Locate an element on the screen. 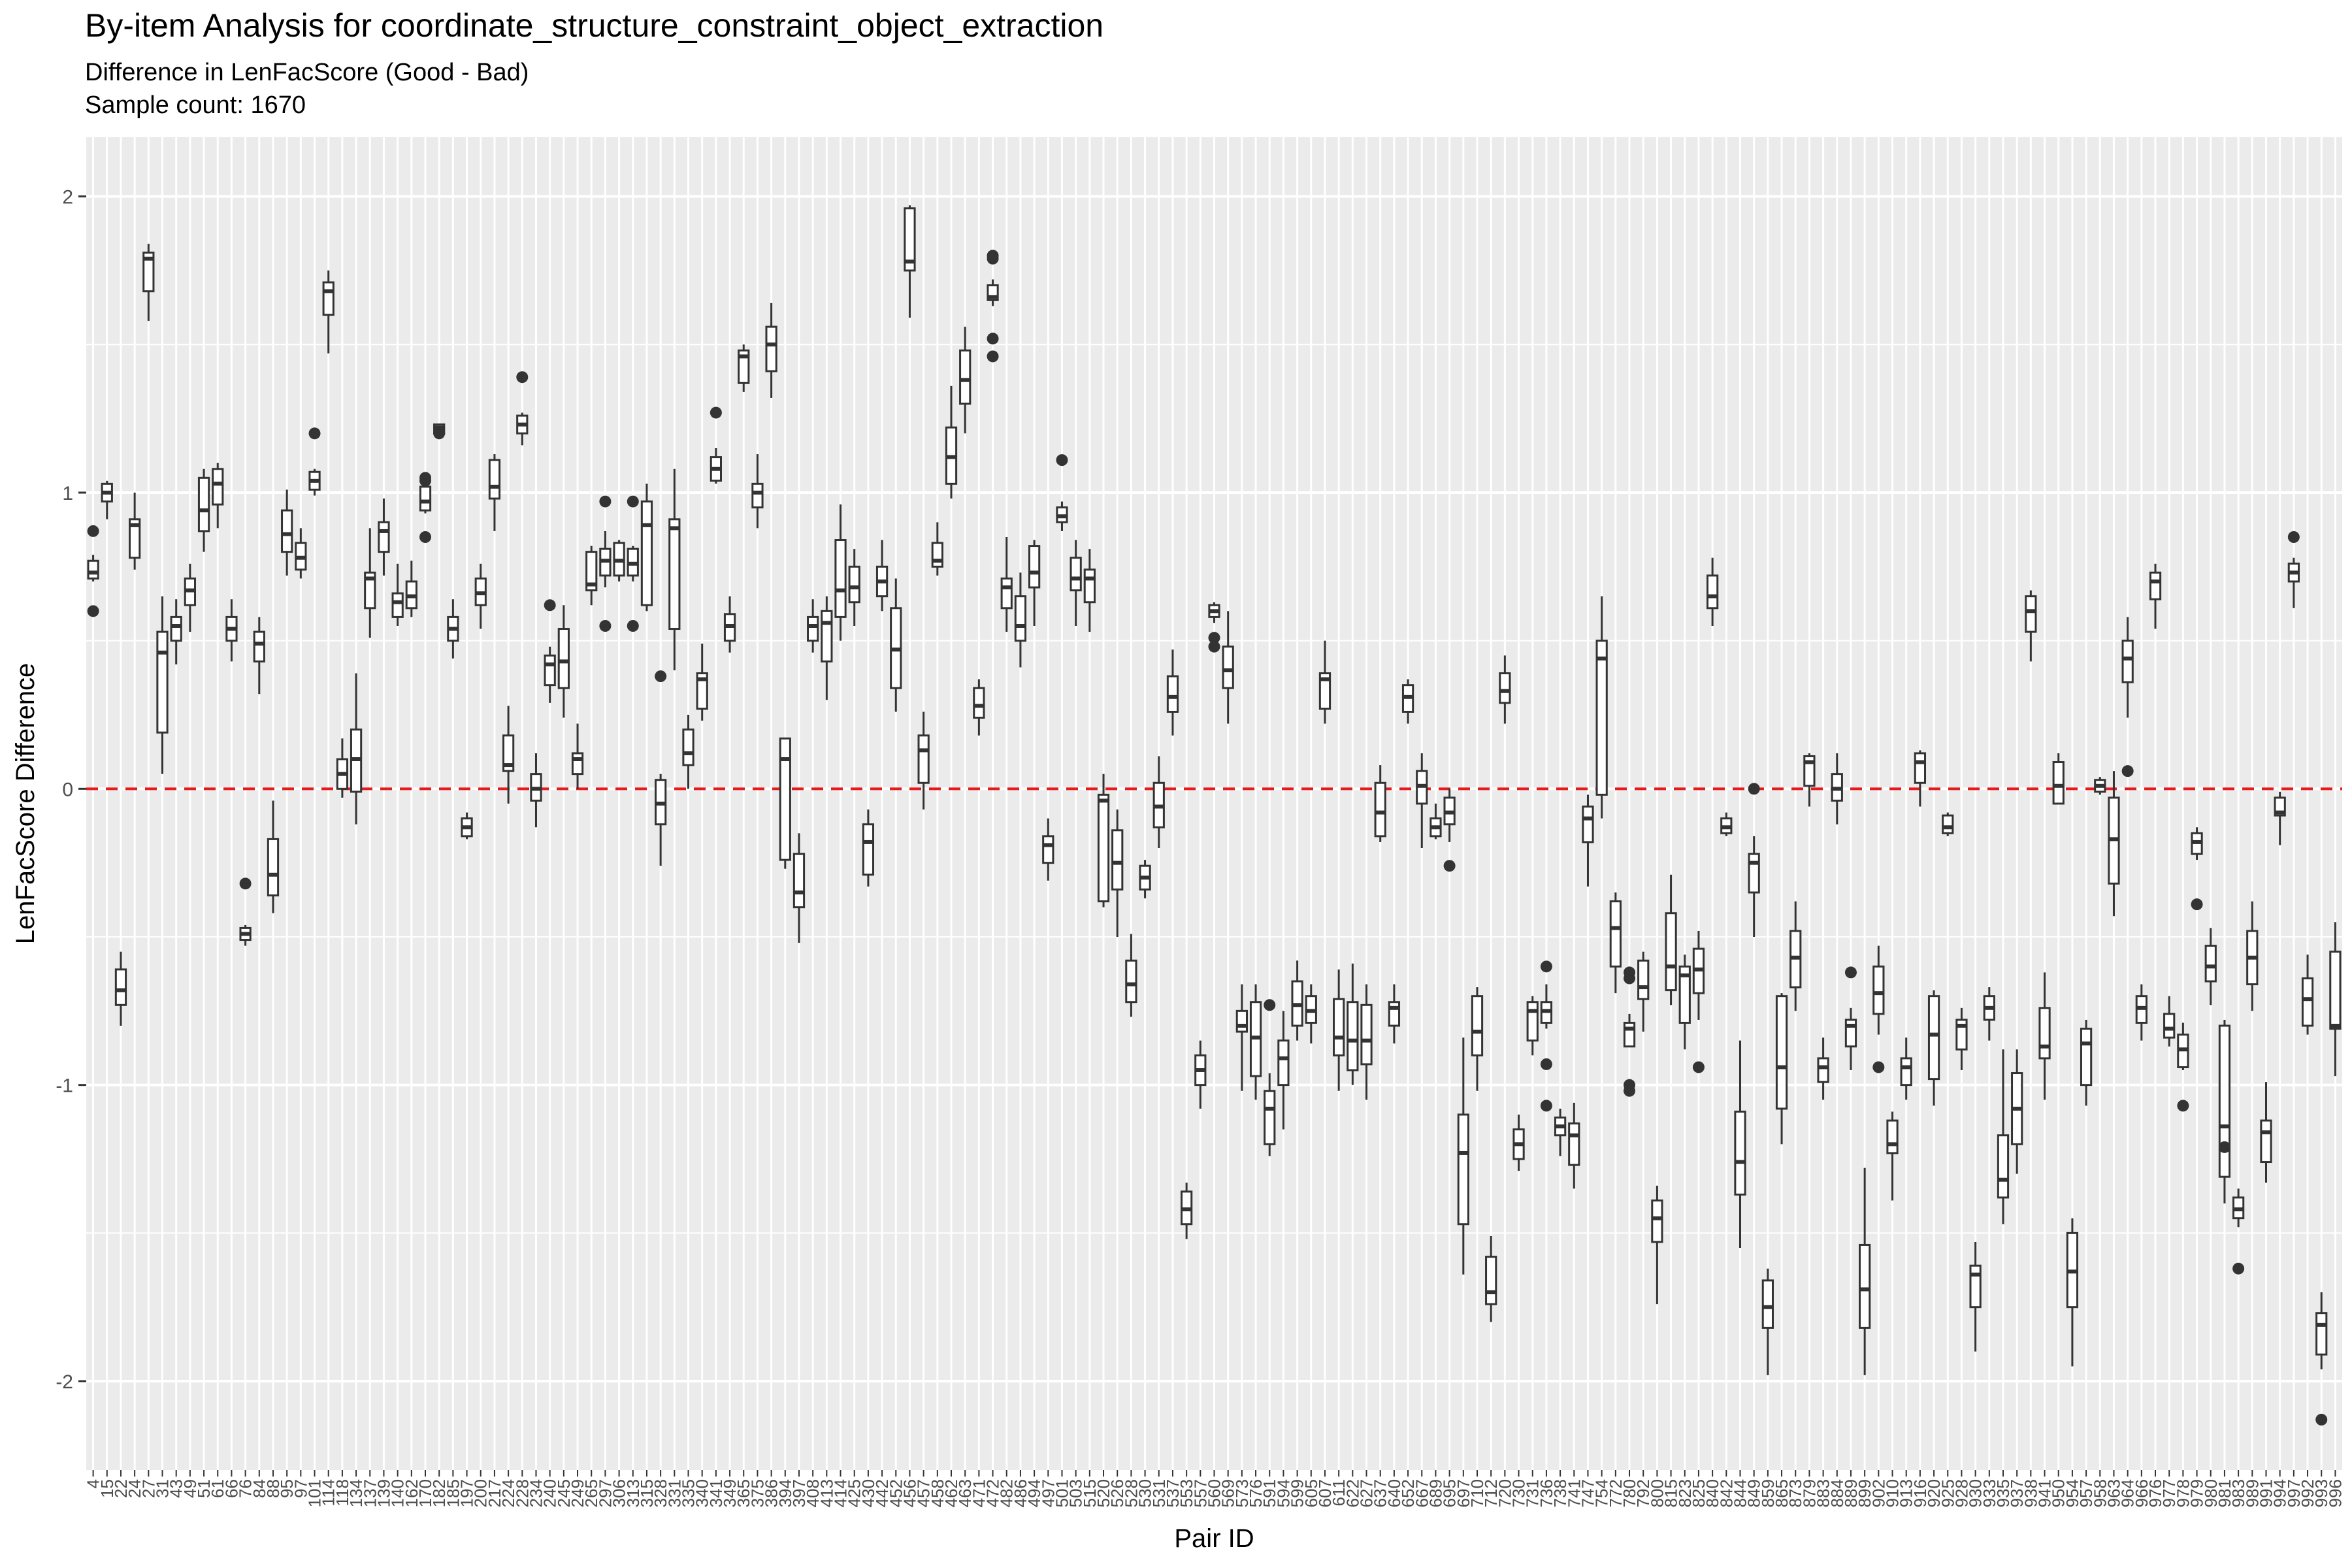 The image size is (2352, 1568). x-tick-label: 689 is located at coordinates (1435, 1493).